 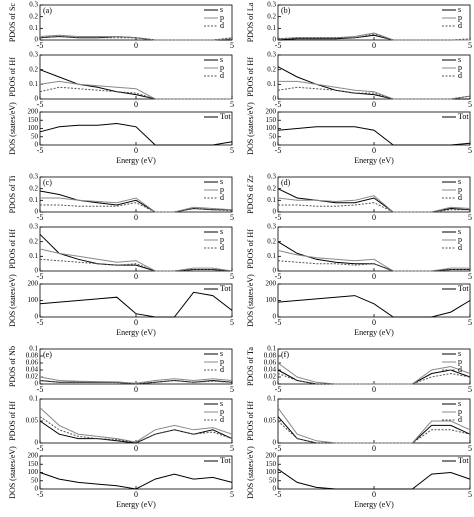 What do you see at coordinates (271, 456) in the screenshot?
I see `y-tick-label: 200` at bounding box center [271, 456].